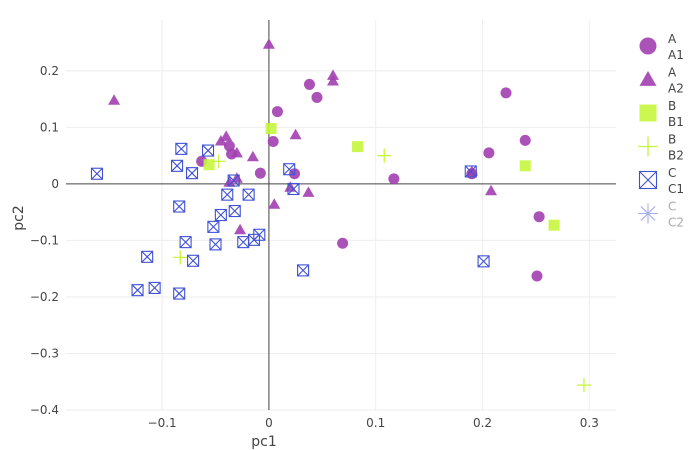 The height and width of the screenshot is (450, 700). I want to click on legend: A A1 A A2 B B1 B B2 C C1 C C2, so click(661, 131).